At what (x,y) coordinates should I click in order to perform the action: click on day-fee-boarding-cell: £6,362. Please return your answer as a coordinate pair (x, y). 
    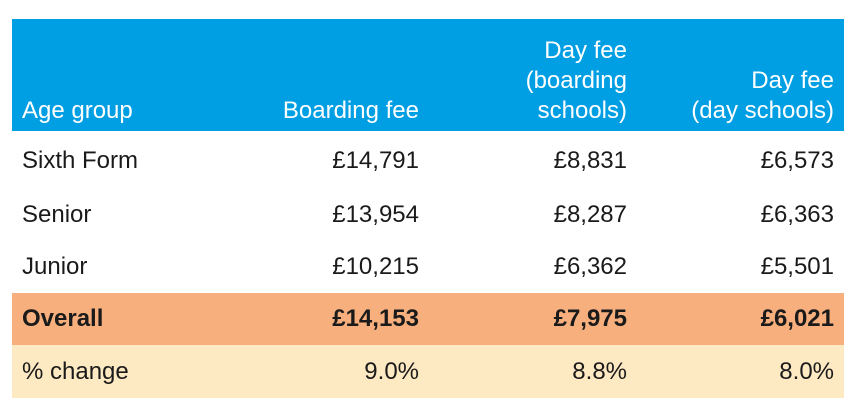
    Looking at the image, I should click on (590, 266).